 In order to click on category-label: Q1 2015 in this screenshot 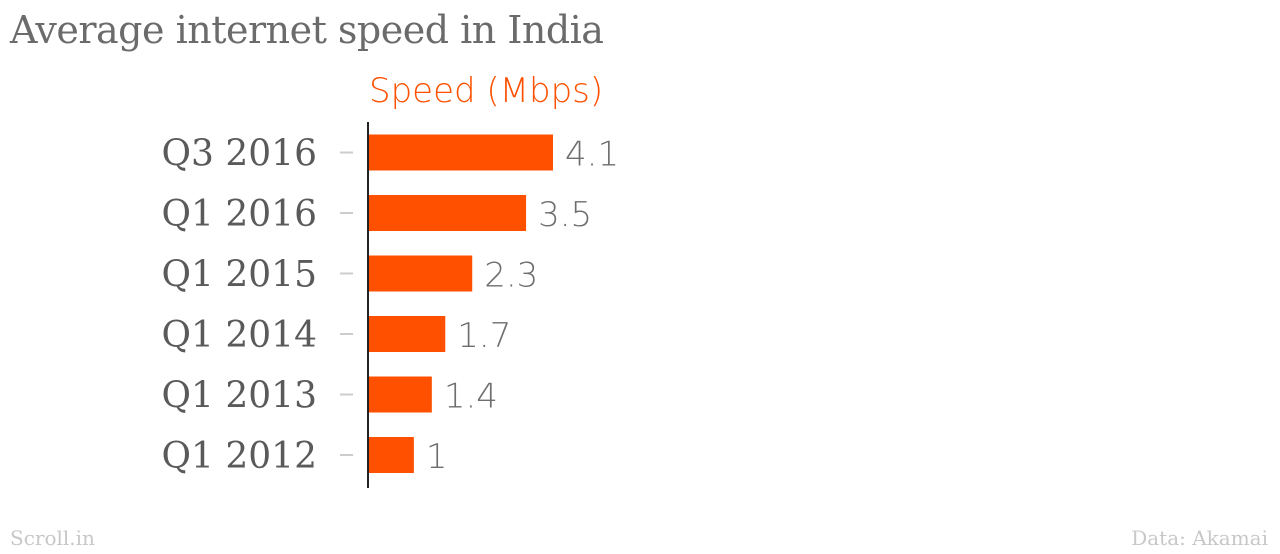, I will do `click(239, 275)`.